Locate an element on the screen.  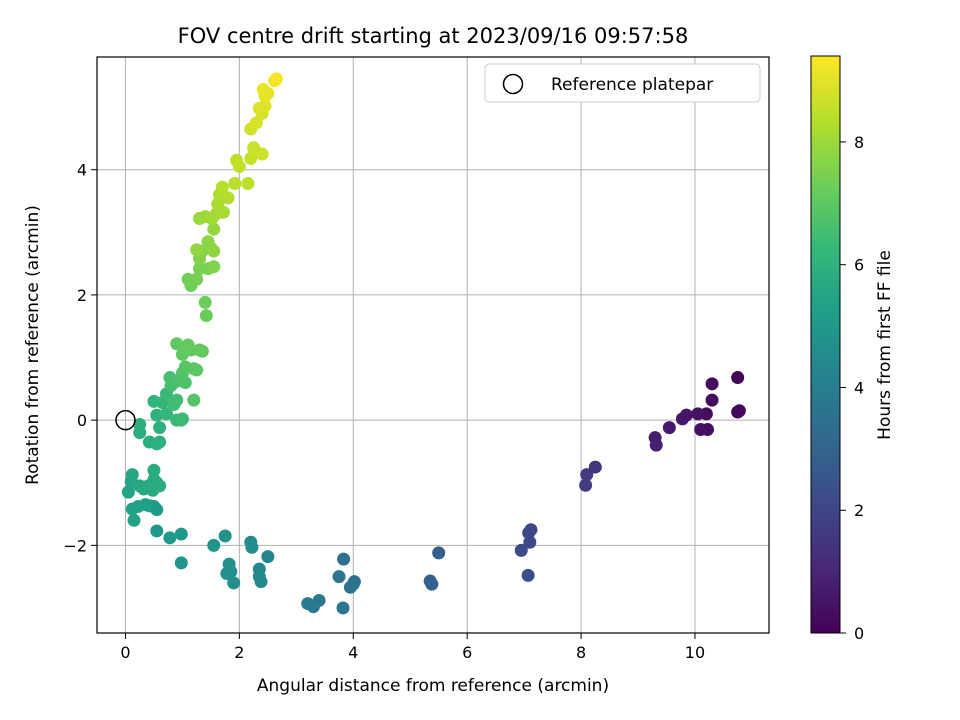
x-axis-label: Angular distance from reference (arcmin) is located at coordinates (433, 686).